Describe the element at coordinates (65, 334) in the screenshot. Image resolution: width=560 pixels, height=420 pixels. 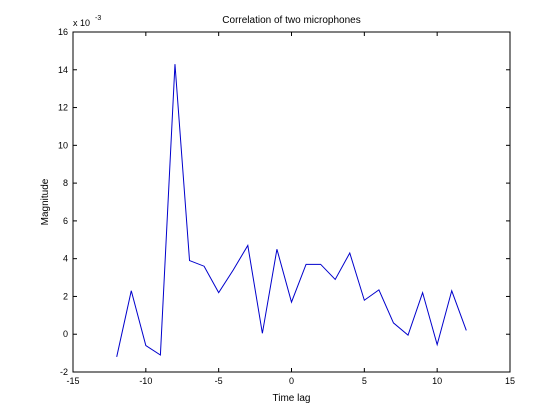
I see `y-tick-label-1: 0` at that location.